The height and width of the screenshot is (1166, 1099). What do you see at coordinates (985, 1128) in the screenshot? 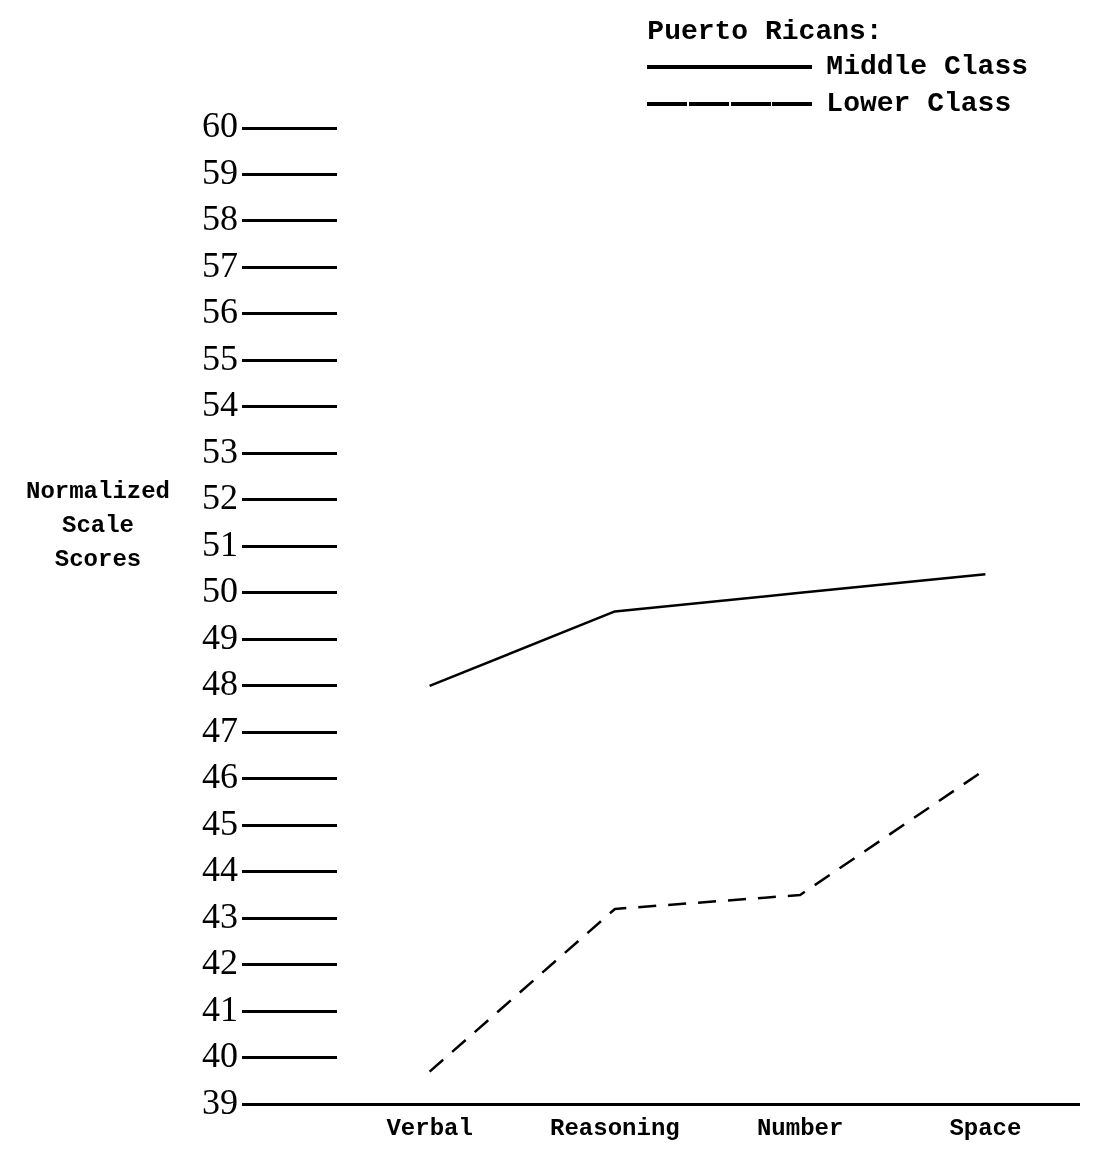
I see `x-tick-label: Space` at bounding box center [985, 1128].